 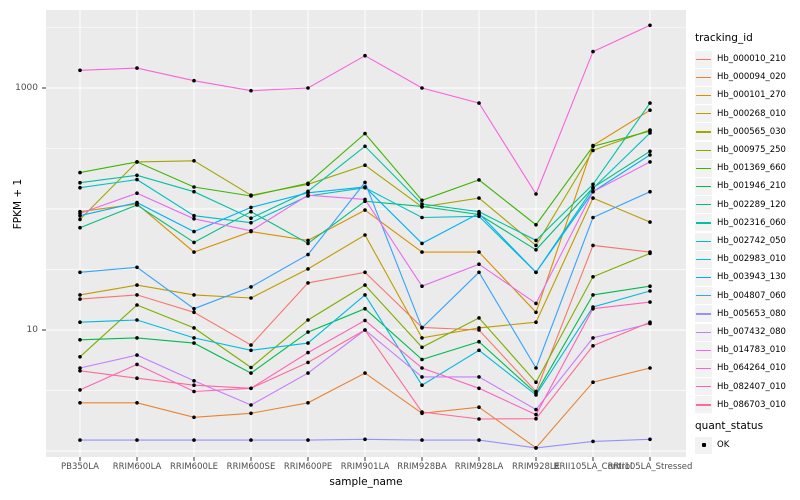 I want to click on x-tick-label: RRII105LA_Stressed, so click(x=650, y=467).